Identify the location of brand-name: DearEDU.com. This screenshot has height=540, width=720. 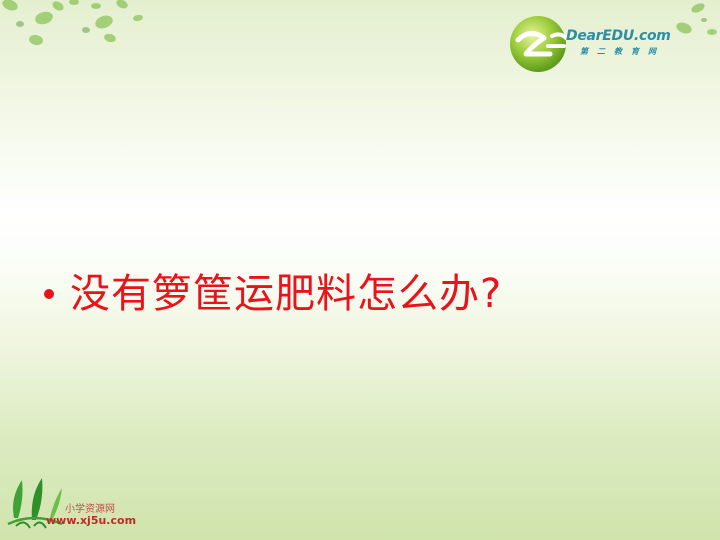
(618, 36).